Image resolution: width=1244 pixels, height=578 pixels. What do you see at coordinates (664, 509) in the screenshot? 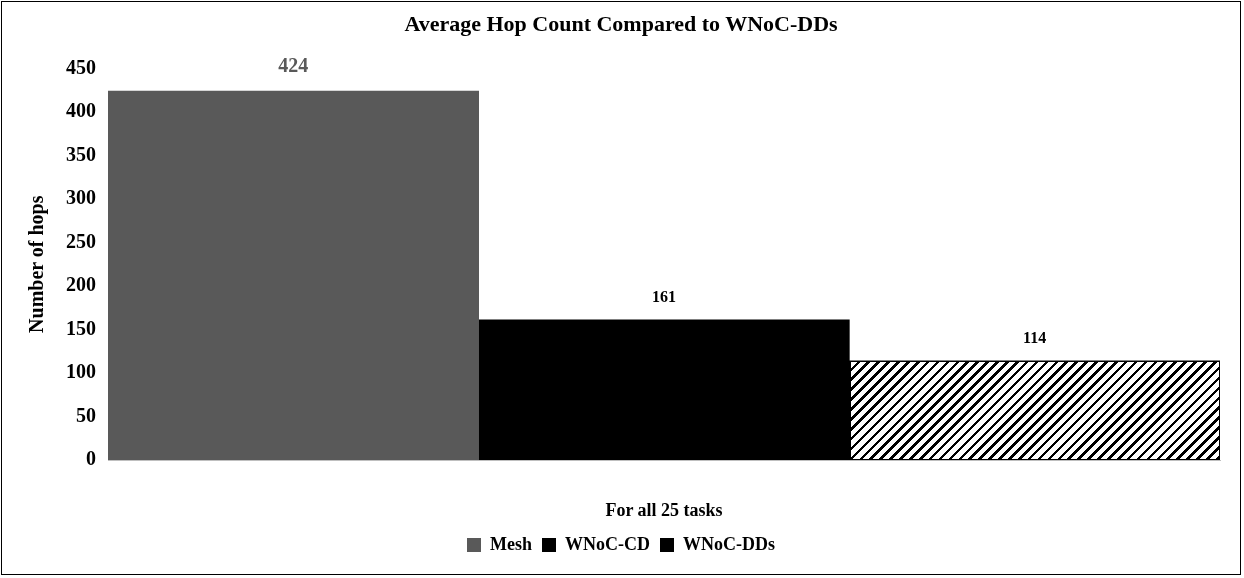
I see `x-axis-title: For all 25 tasks` at bounding box center [664, 509].